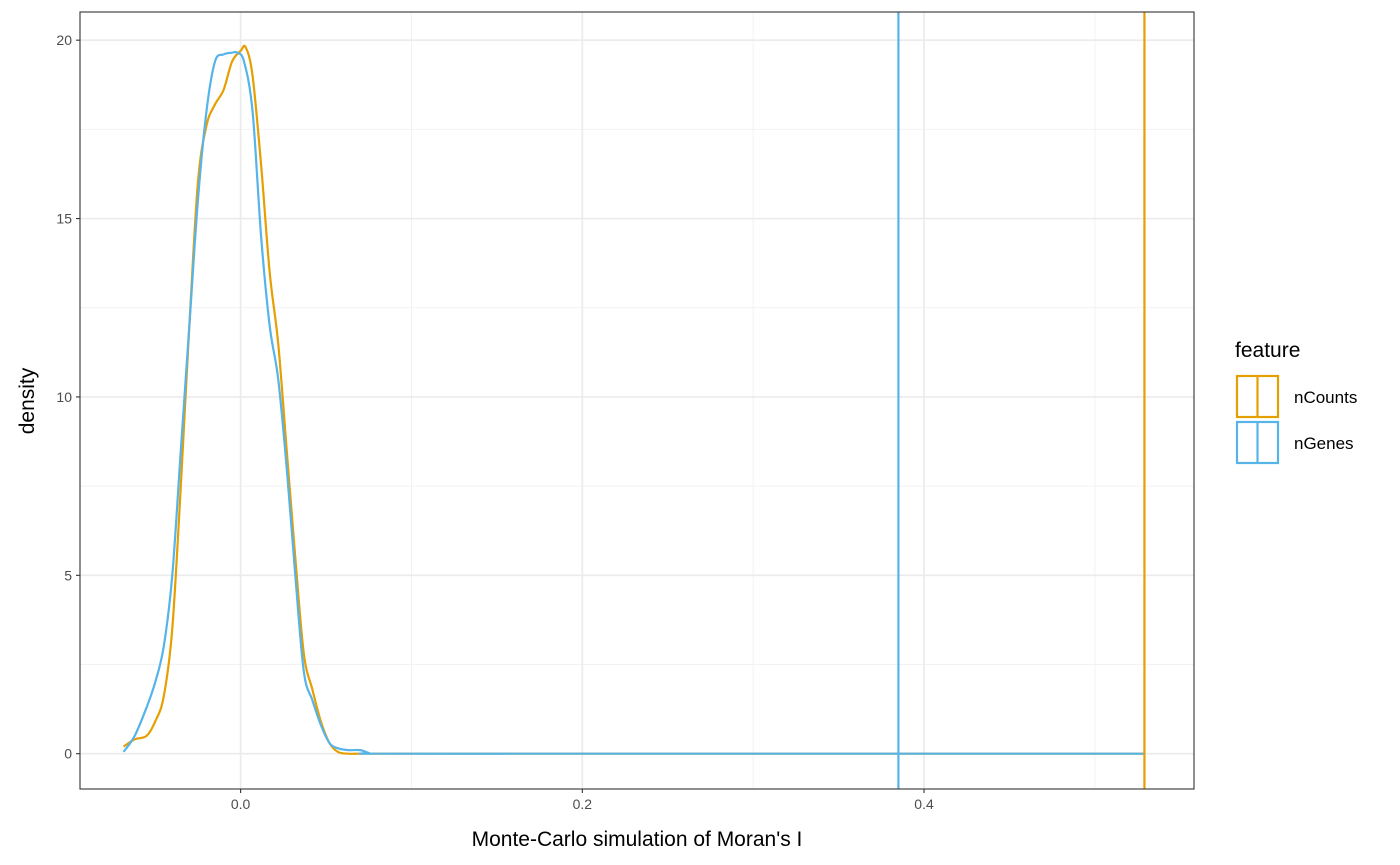  I want to click on y-tick-label: 5, so click(68, 575).